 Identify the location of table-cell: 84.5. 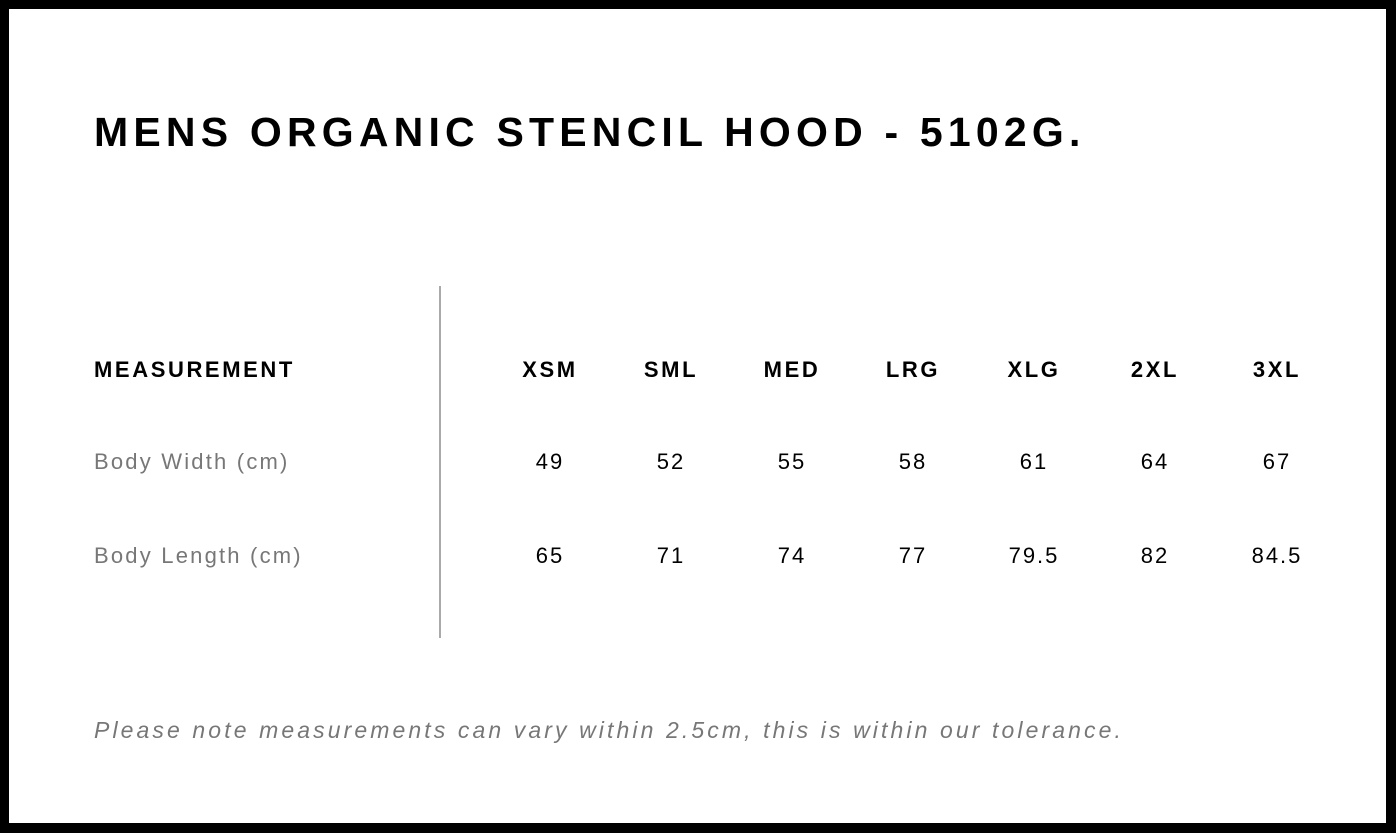
(1277, 555).